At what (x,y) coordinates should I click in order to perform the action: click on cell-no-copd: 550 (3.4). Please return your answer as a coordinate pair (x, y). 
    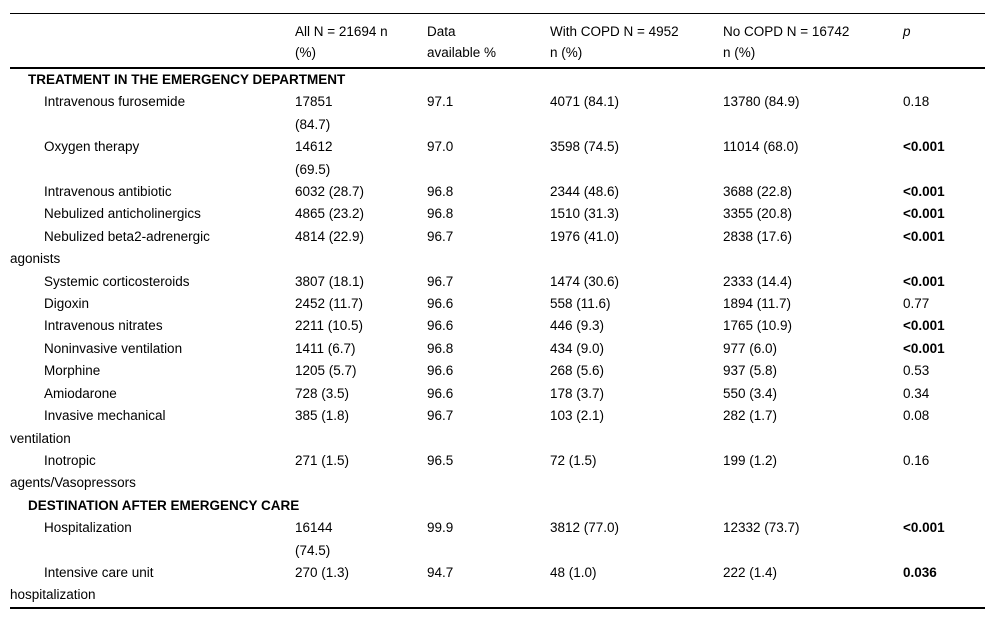
    Looking at the image, I should click on (750, 393).